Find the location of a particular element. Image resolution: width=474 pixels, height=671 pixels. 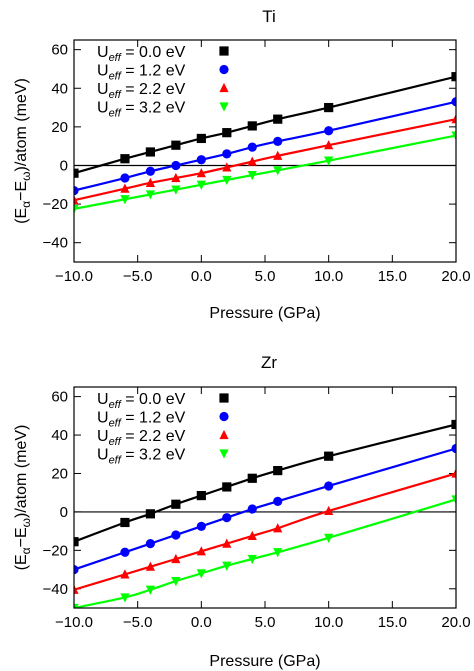

legend-label: Ueff = 0.0 eV is located at coordinates (141, 401).